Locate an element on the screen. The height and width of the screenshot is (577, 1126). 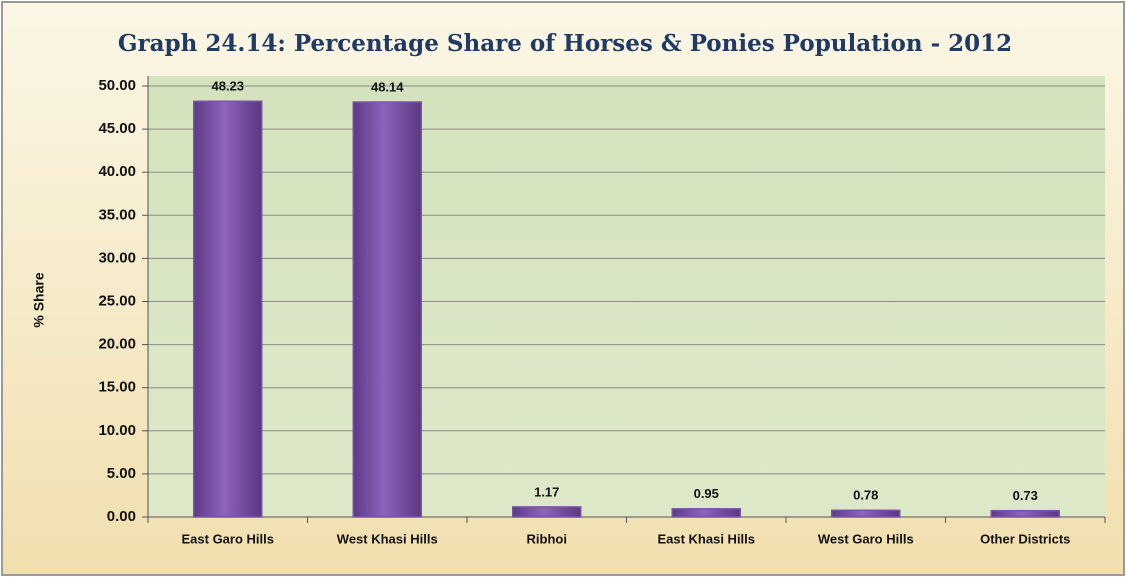
x-tick-label: West Khasi Hills is located at coordinates (387, 538).